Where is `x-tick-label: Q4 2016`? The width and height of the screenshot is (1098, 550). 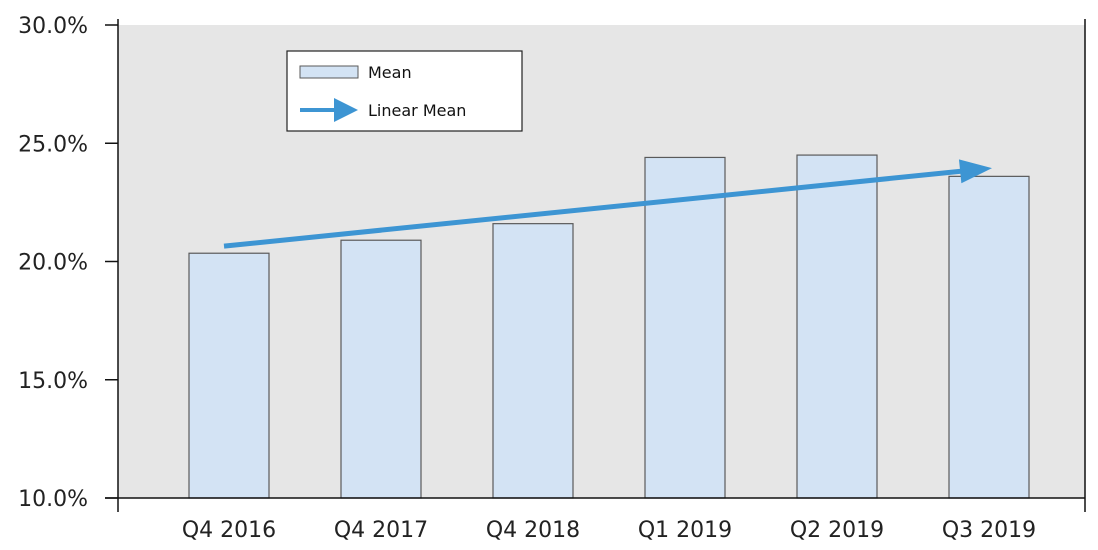 x-tick-label: Q4 2016 is located at coordinates (229, 530).